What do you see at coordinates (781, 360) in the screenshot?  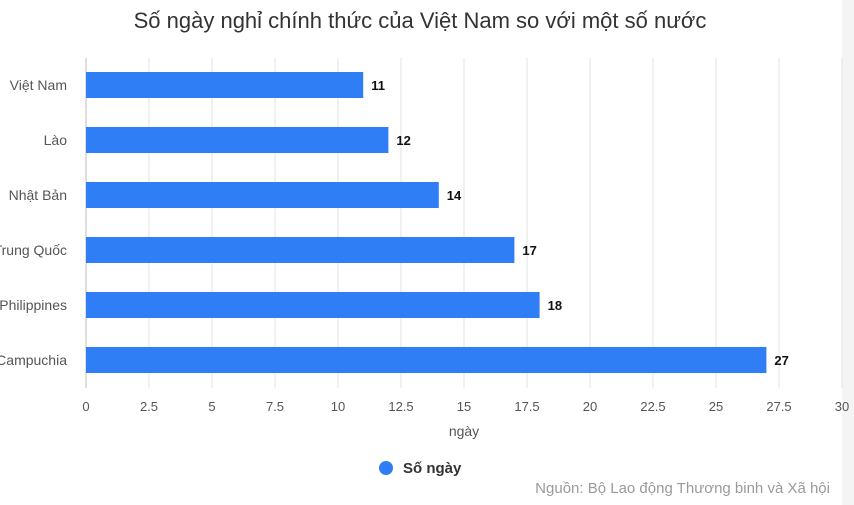 I see `data-label: 27` at bounding box center [781, 360].